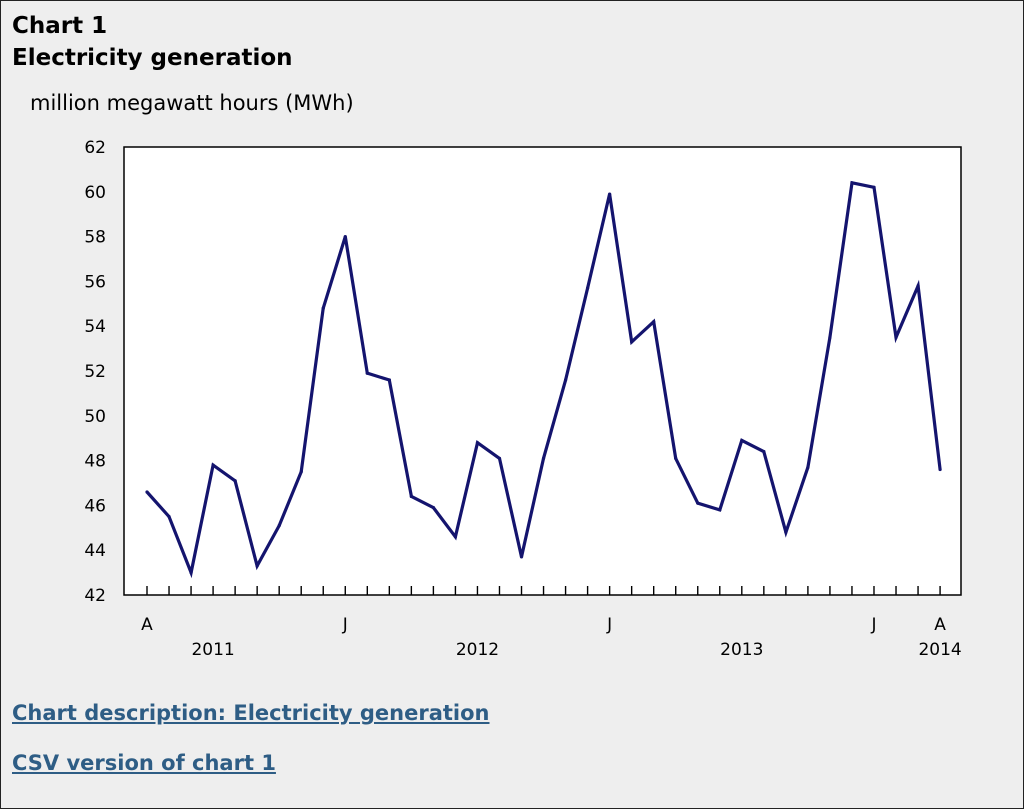 This screenshot has width=1024, height=809. Describe the element at coordinates (212, 650) in the screenshot. I see `year-label: 2011` at that location.